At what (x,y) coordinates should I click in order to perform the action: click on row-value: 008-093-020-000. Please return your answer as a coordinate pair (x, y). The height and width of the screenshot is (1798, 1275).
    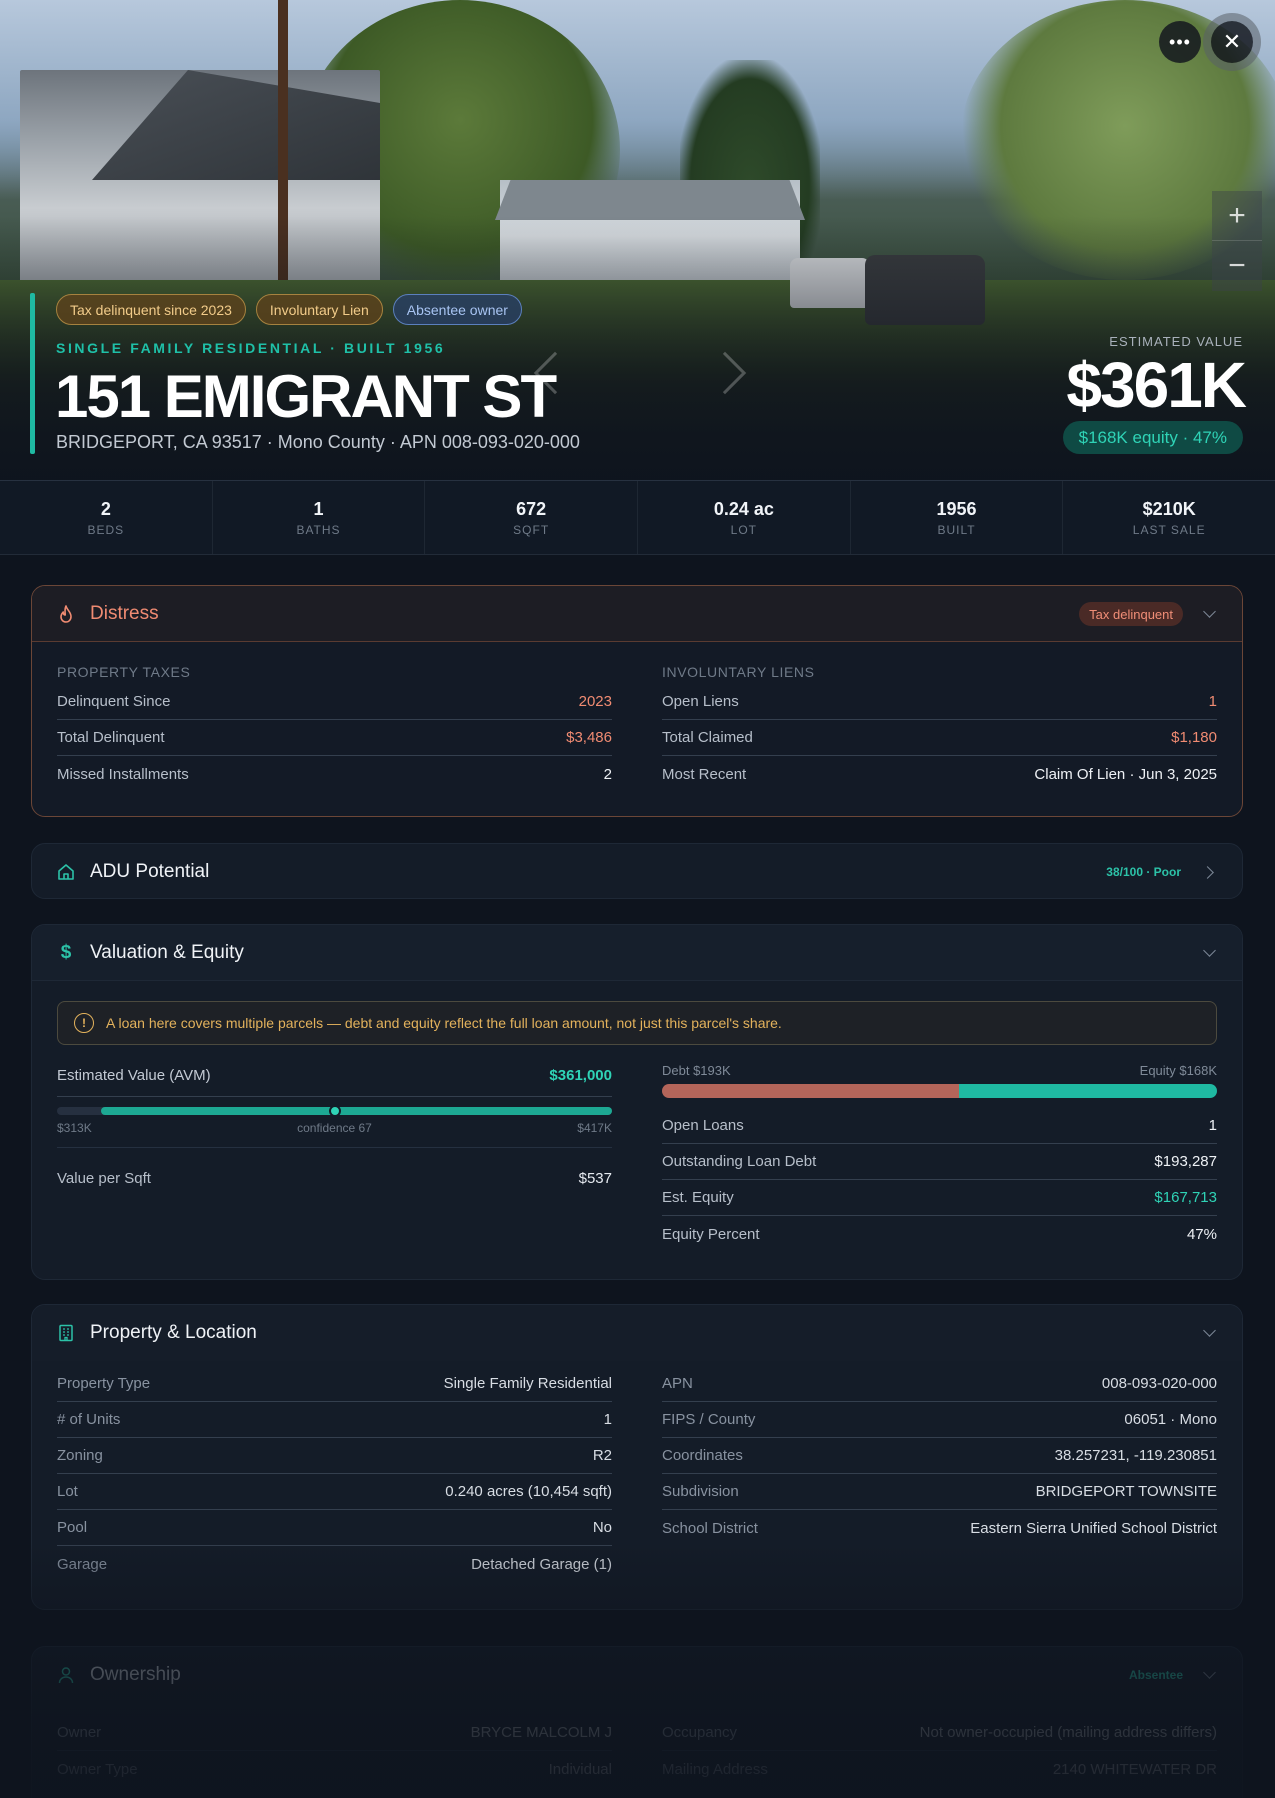
    Looking at the image, I should click on (1159, 1383).